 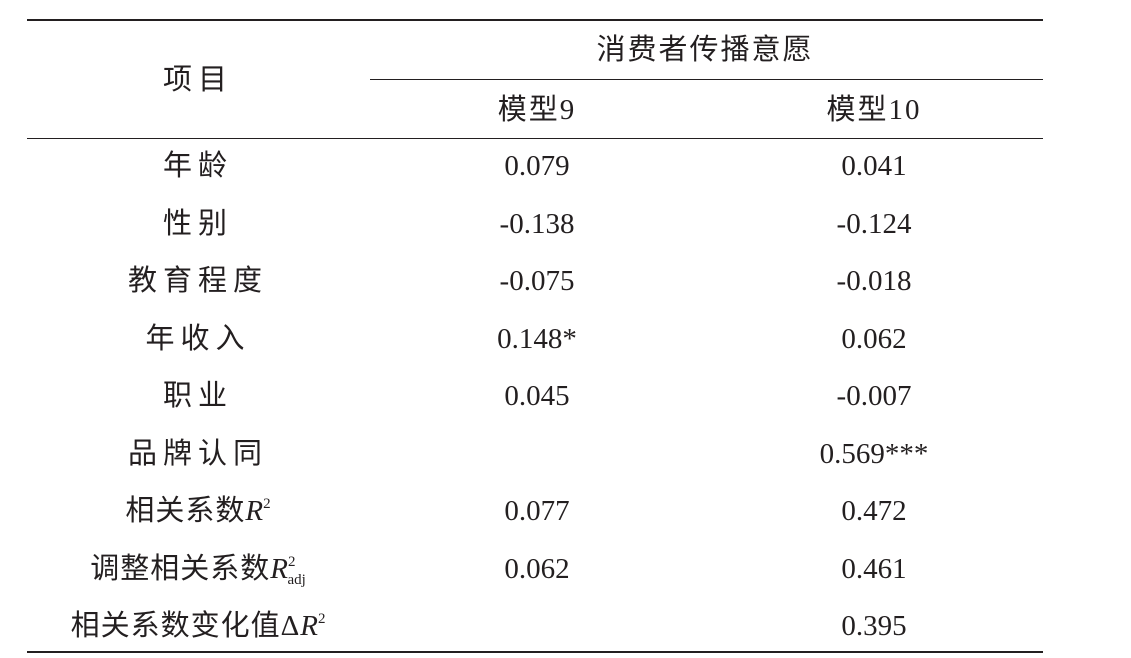 I want to click on value-cell: 0.045, so click(x=537, y=396).